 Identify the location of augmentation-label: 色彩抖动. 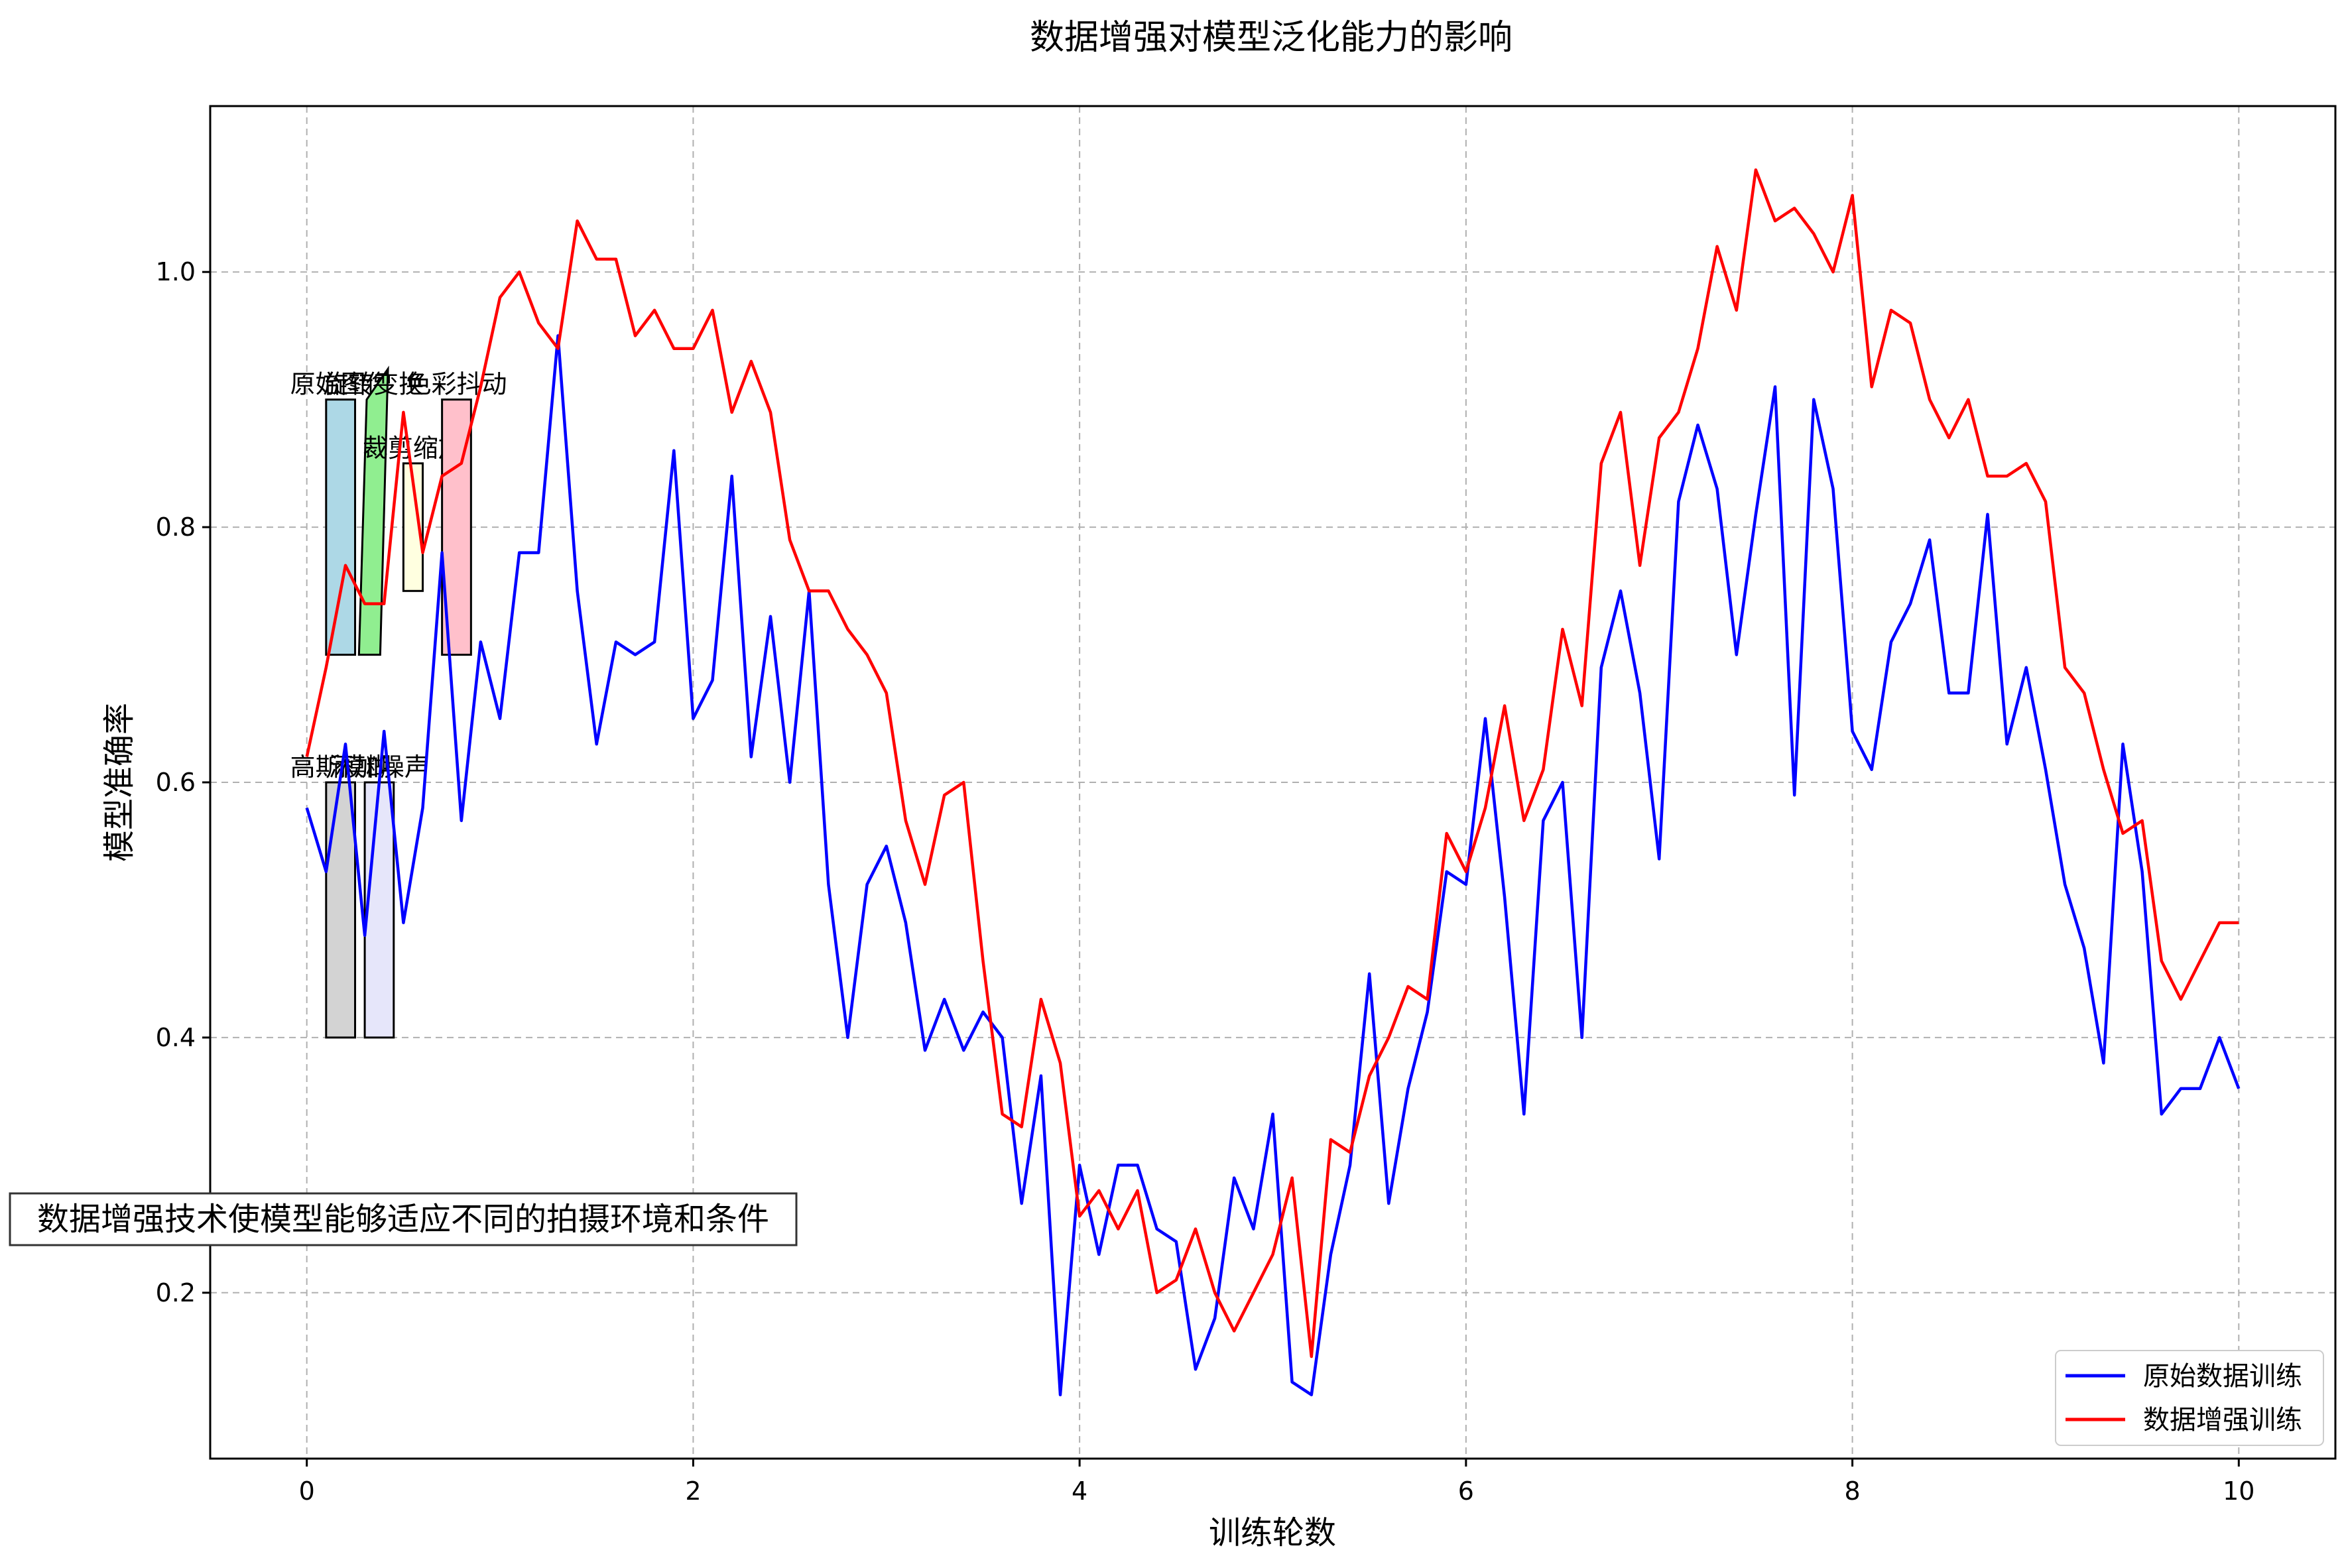
(456, 384).